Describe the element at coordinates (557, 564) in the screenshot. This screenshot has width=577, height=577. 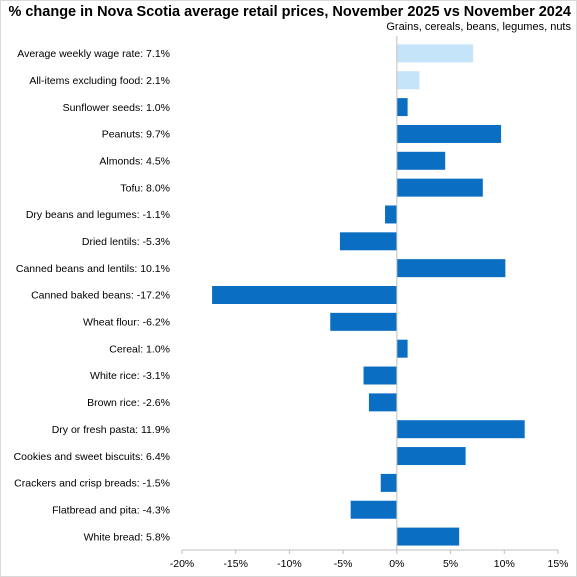
I see `x-tick-label: 15%` at that location.